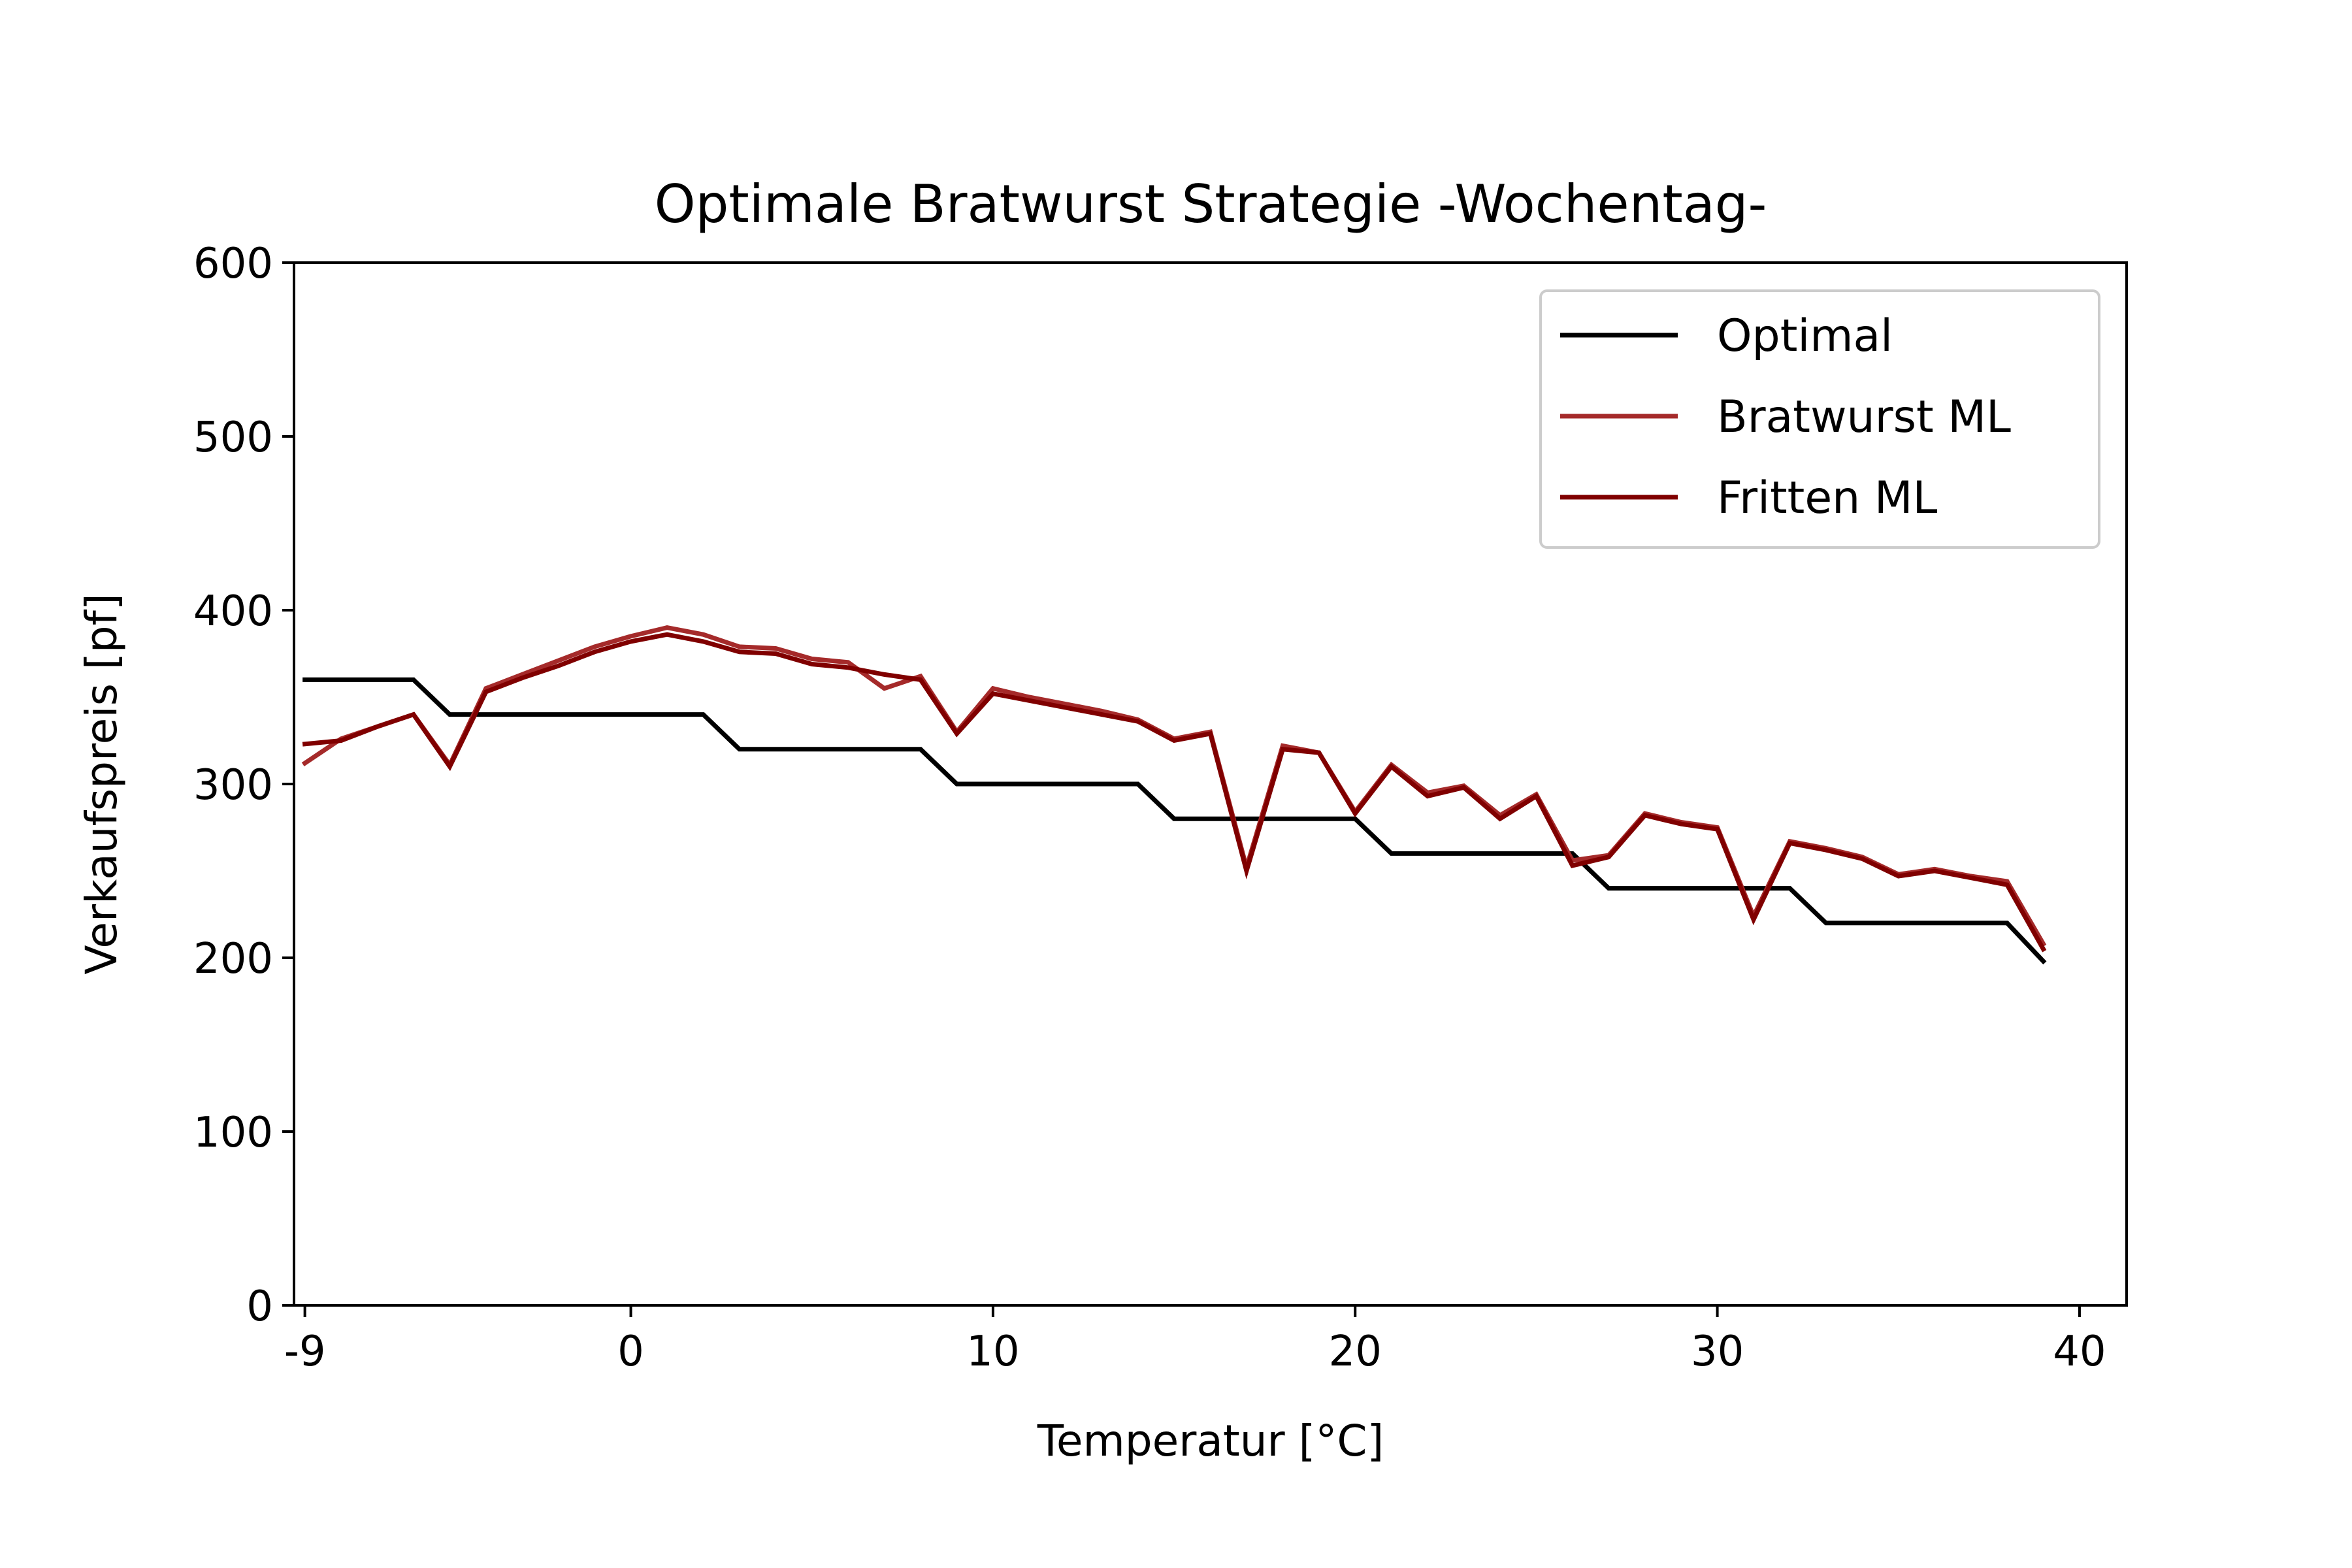 Image resolution: width=2352 pixels, height=1568 pixels. Describe the element at coordinates (233, 611) in the screenshot. I see `y-tick-label: 400` at that location.